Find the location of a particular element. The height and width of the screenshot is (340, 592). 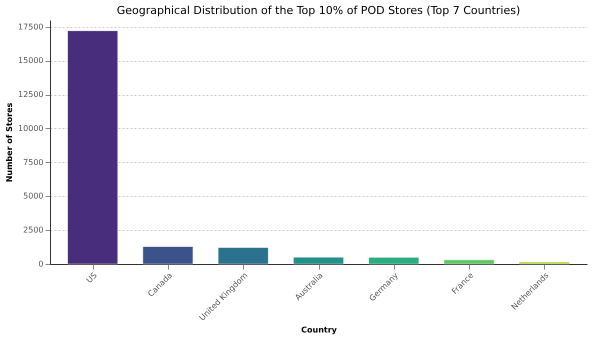

y-axis-title: Number of Stores is located at coordinates (9, 142).